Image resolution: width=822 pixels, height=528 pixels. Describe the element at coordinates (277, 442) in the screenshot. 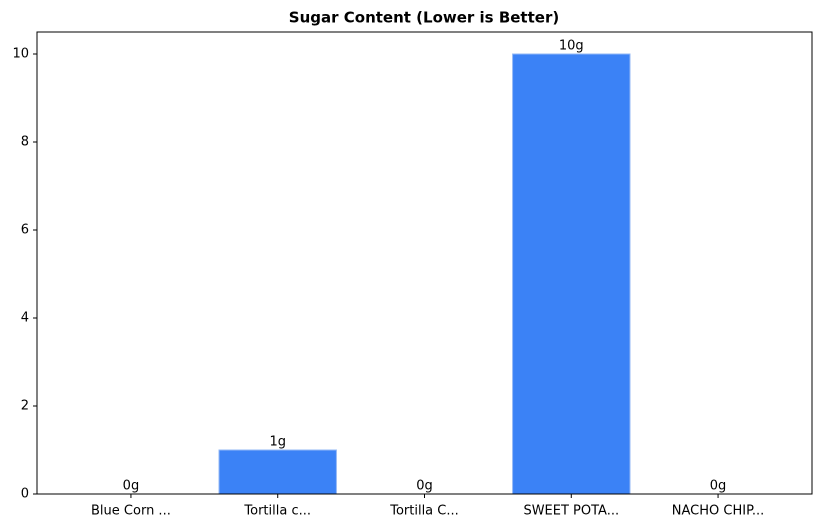

I see `value-label: 1g` at that location.